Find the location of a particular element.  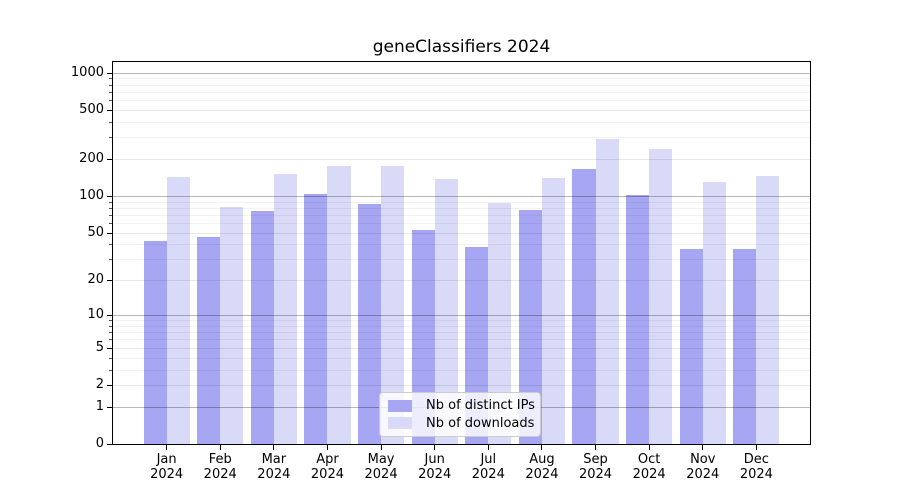

legend-swatch-distinct-ips is located at coordinates (400, 405).